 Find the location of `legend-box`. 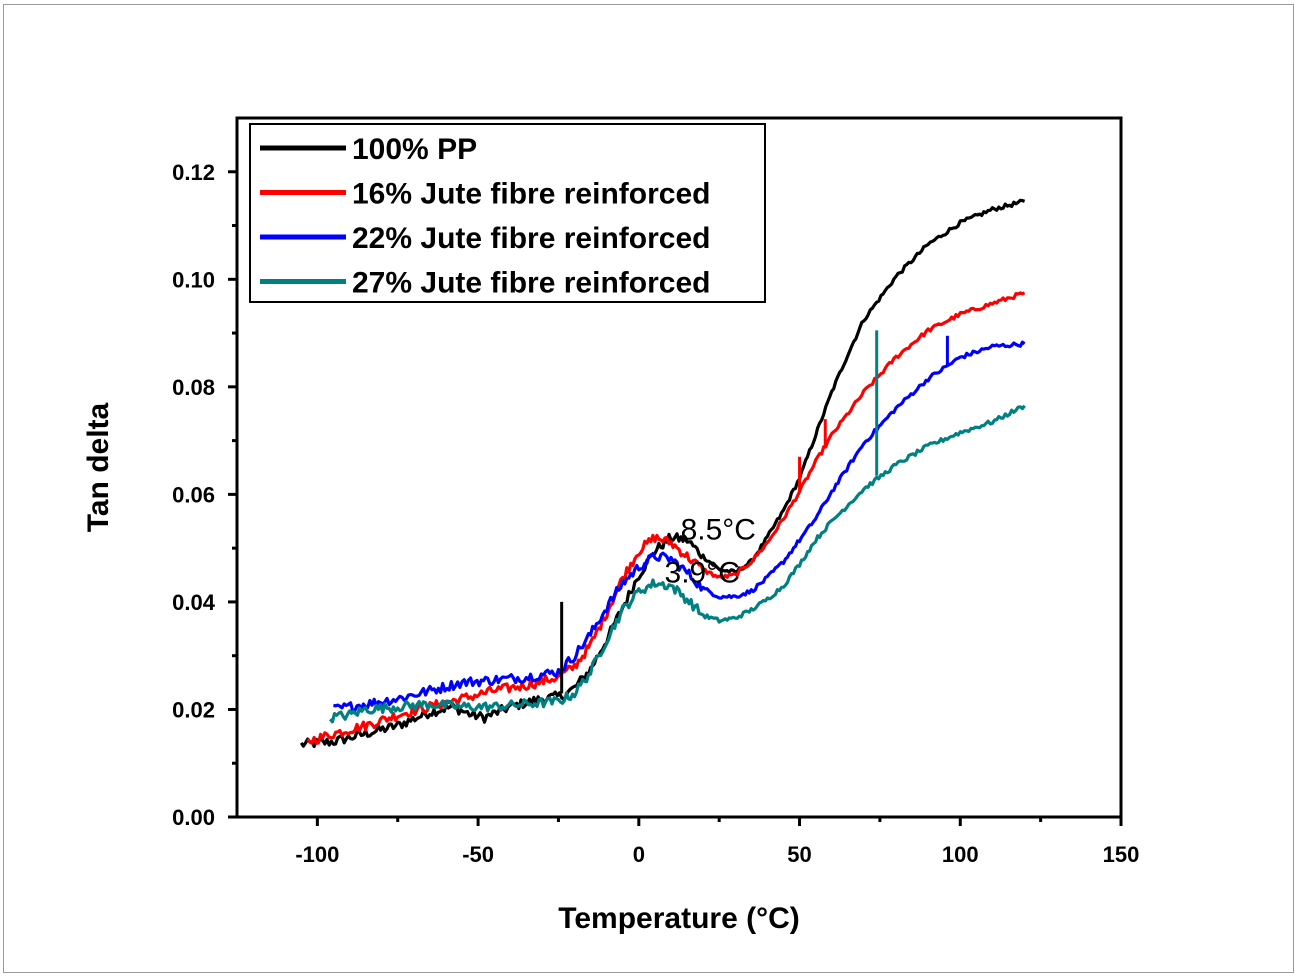

legend-box is located at coordinates (507, 213).